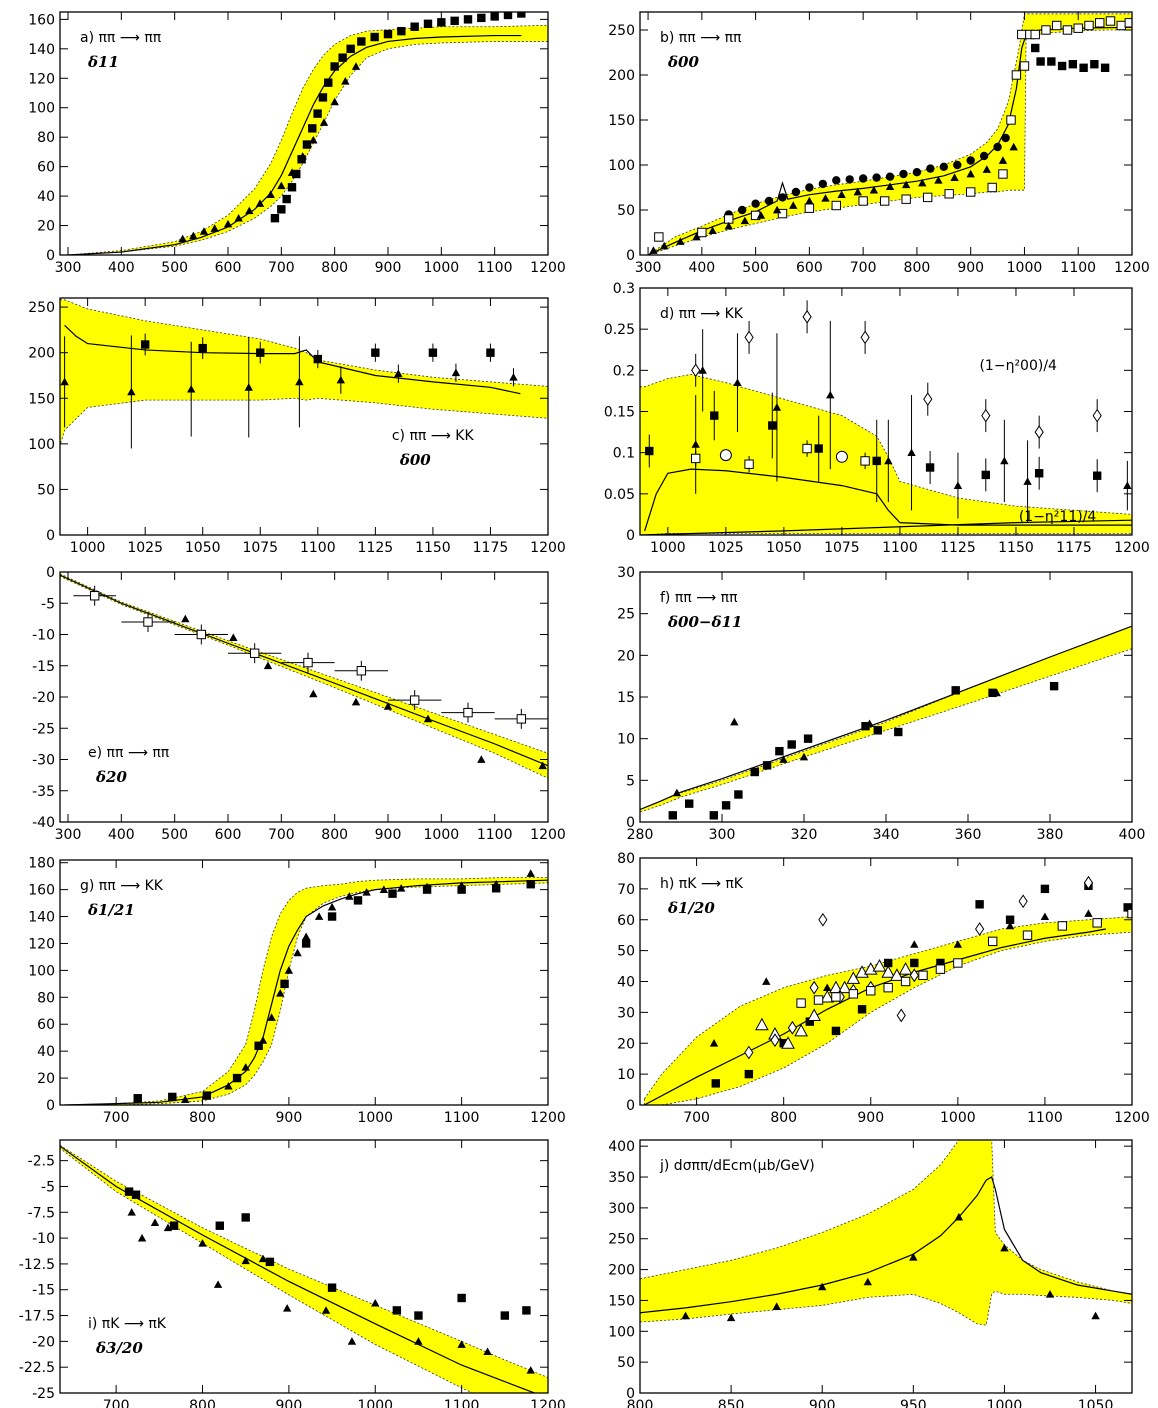 Image resolution: width=1158 pixels, height=1408 pixels. I want to click on y-tick-label: 0, so click(630, 536).